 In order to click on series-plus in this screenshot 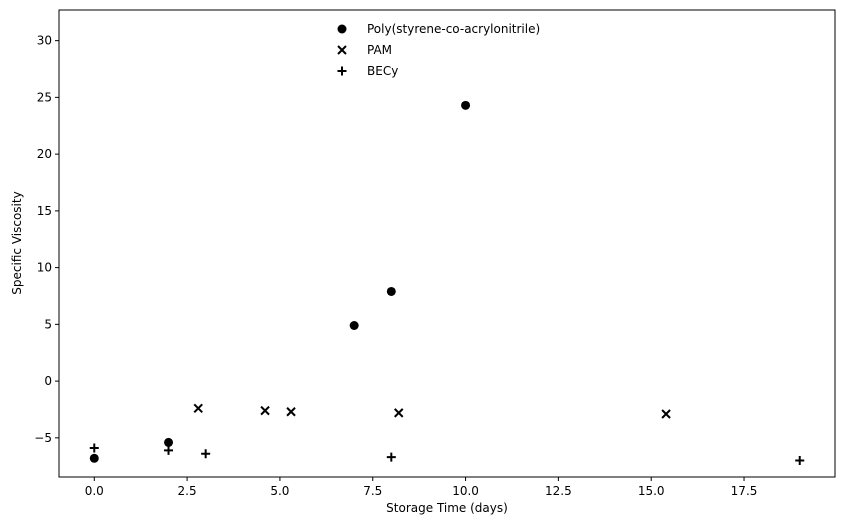, I will do `click(447, 454)`.